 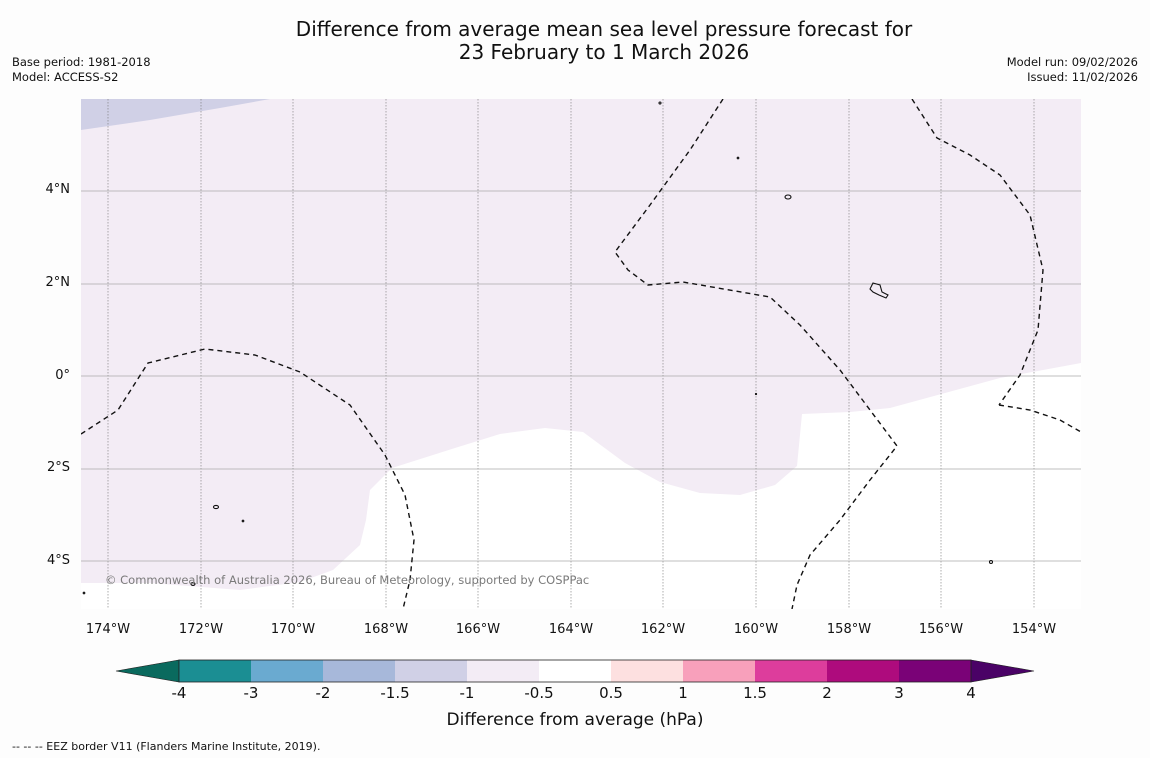 I want to click on island-dot-jarvis, so click(x=756, y=394).